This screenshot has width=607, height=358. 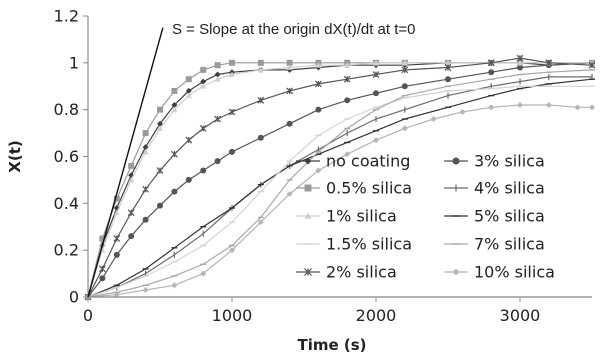 What do you see at coordinates (368, 161) in the screenshot?
I see `legend-label: no coating` at bounding box center [368, 161].